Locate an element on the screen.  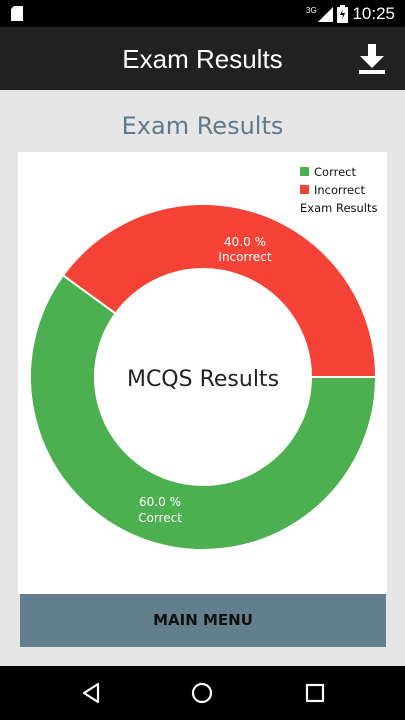
network-type: 3G is located at coordinates (311, 10).